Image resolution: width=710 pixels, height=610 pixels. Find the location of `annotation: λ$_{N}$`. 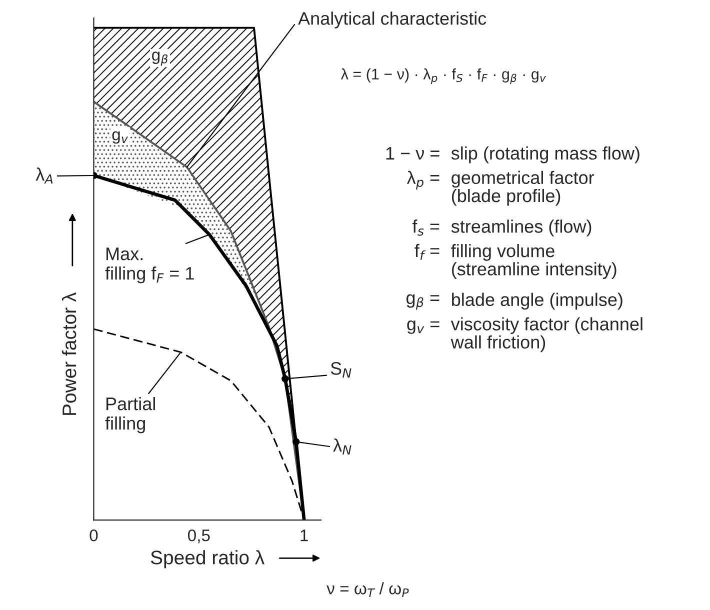

annotation: λ$_{N}$ is located at coordinates (342, 446).